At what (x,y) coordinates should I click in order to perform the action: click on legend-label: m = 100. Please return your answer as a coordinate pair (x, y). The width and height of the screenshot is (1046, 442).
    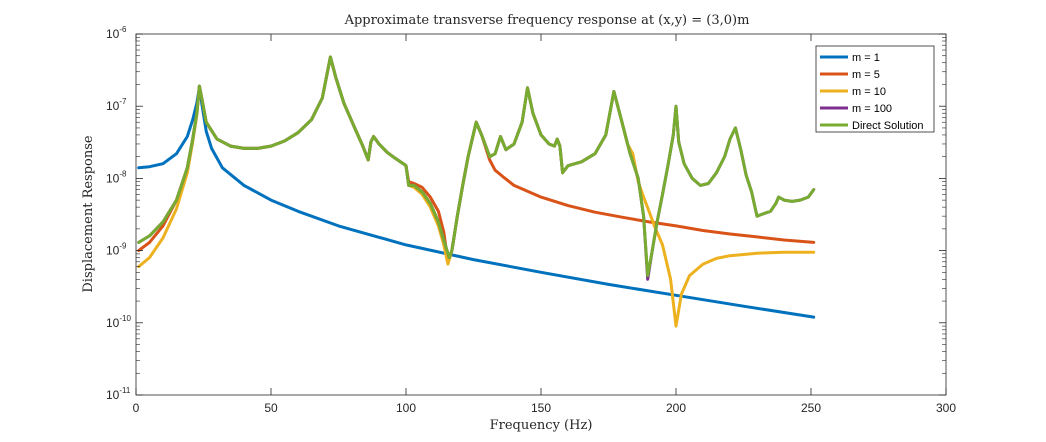
    Looking at the image, I should click on (872, 109).